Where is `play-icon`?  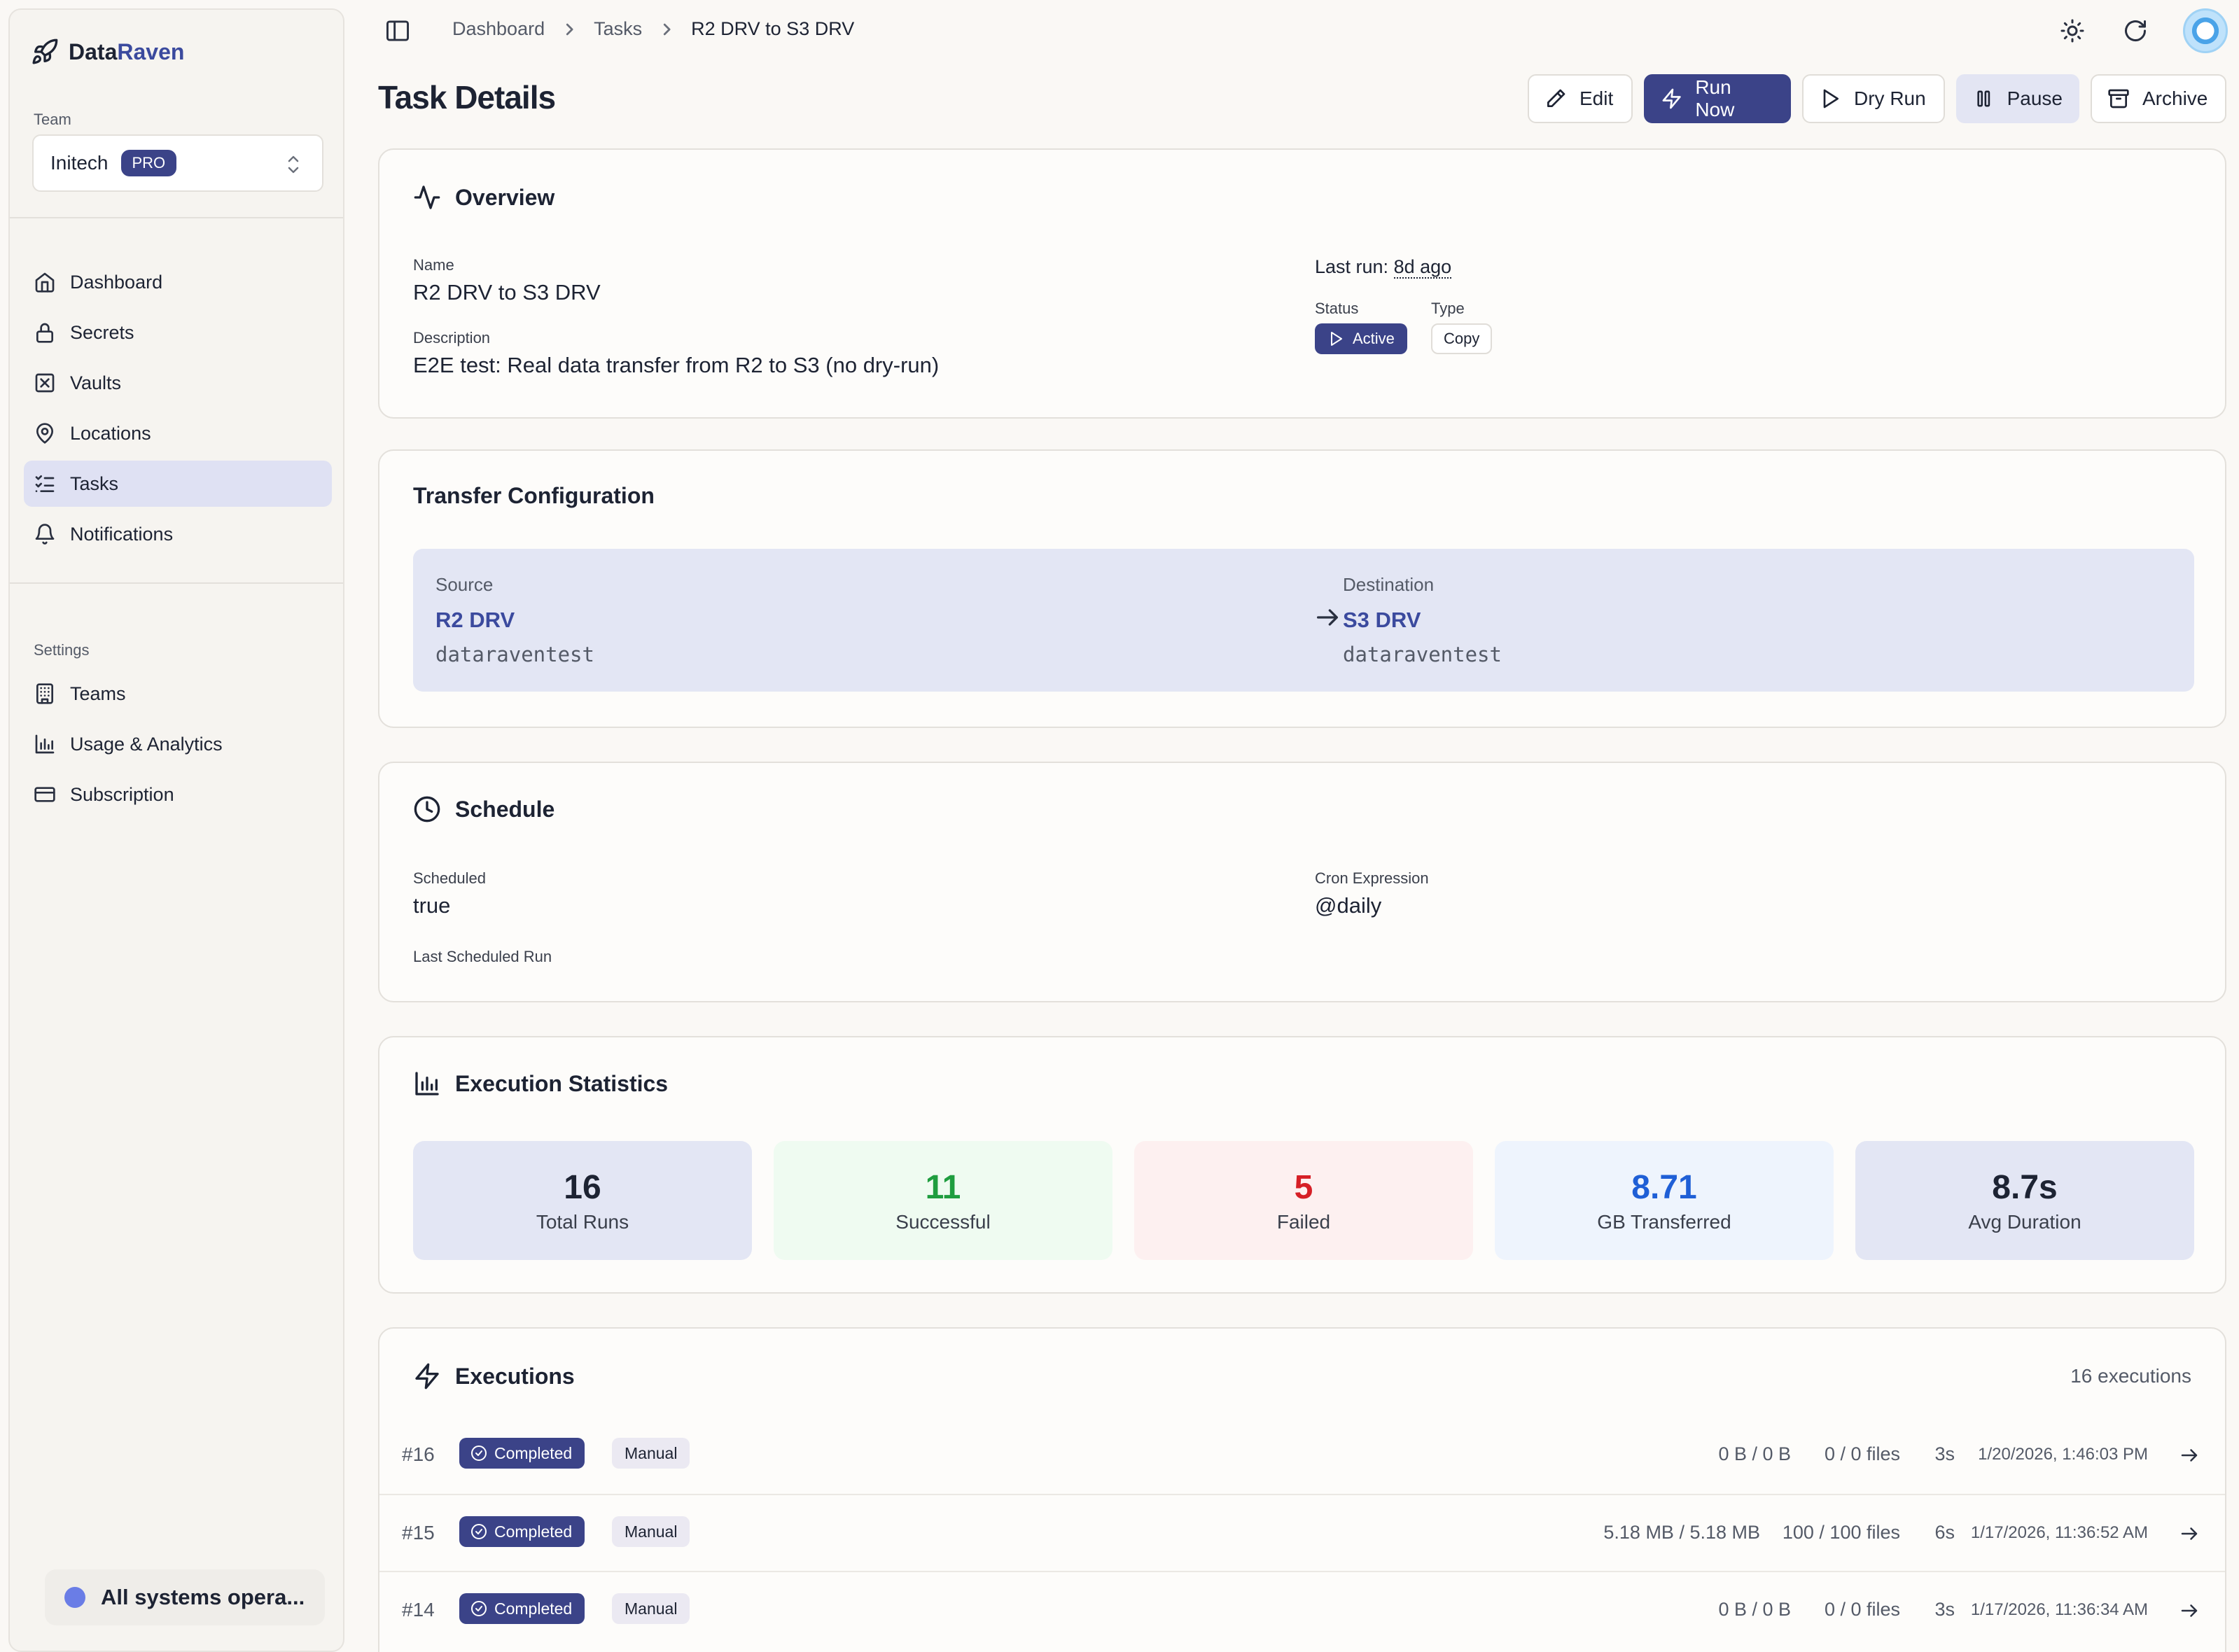 play-icon is located at coordinates (1831, 98).